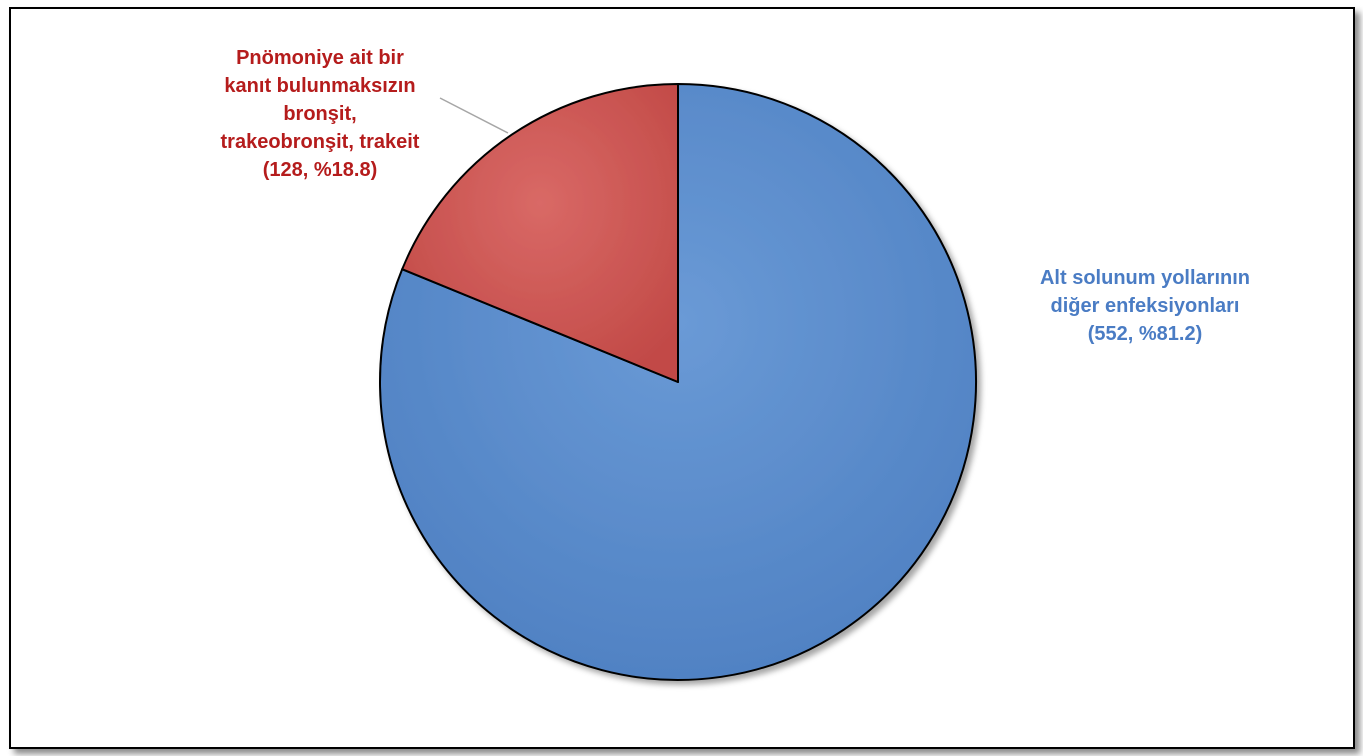 This screenshot has width=1363, height=756. What do you see at coordinates (320, 58) in the screenshot?
I see `slice-label-line: Pnömoniye ait bir` at bounding box center [320, 58].